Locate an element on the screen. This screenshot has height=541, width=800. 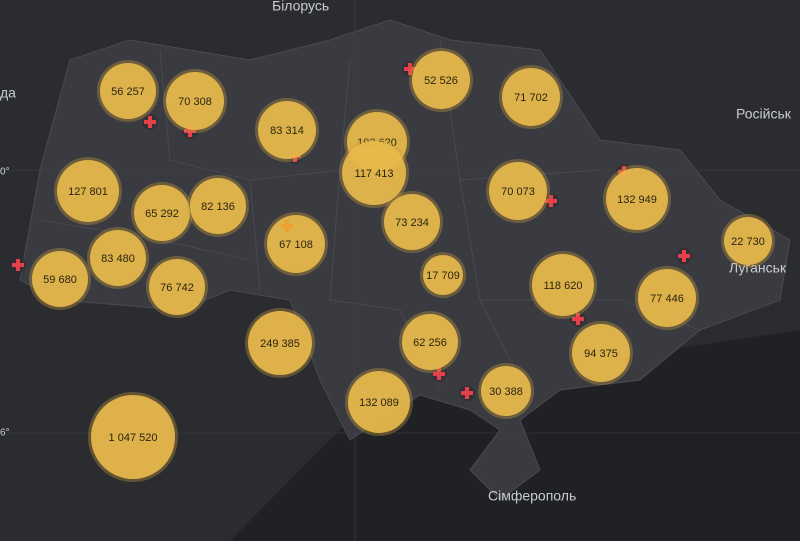
bubble-label: 30 388 is located at coordinates (506, 392).